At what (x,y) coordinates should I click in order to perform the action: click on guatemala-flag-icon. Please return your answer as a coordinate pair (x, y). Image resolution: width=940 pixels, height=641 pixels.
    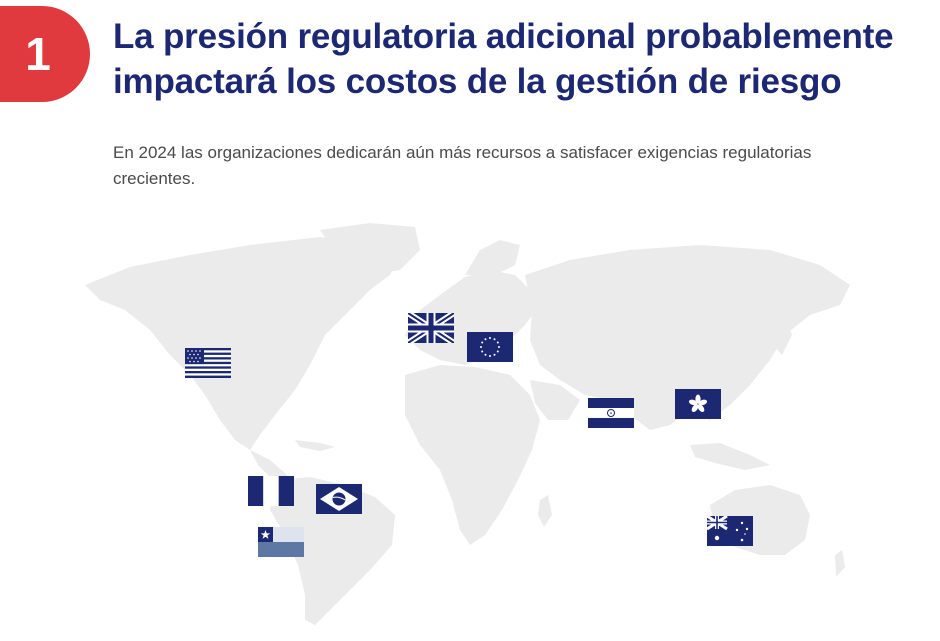
    Looking at the image, I should click on (271, 491).